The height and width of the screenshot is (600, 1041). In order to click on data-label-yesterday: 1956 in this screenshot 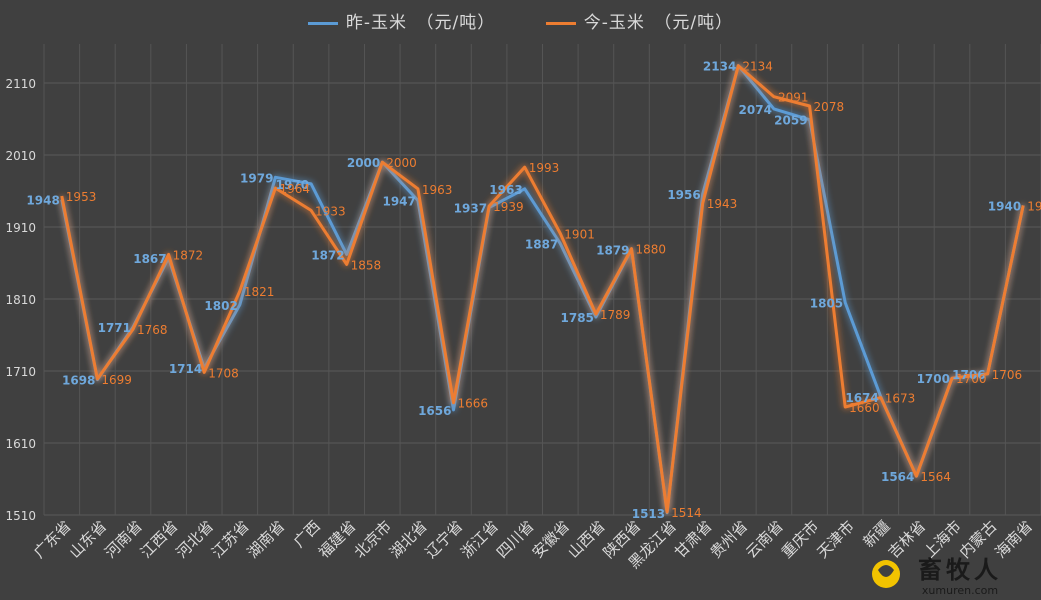, I will do `click(683, 195)`.